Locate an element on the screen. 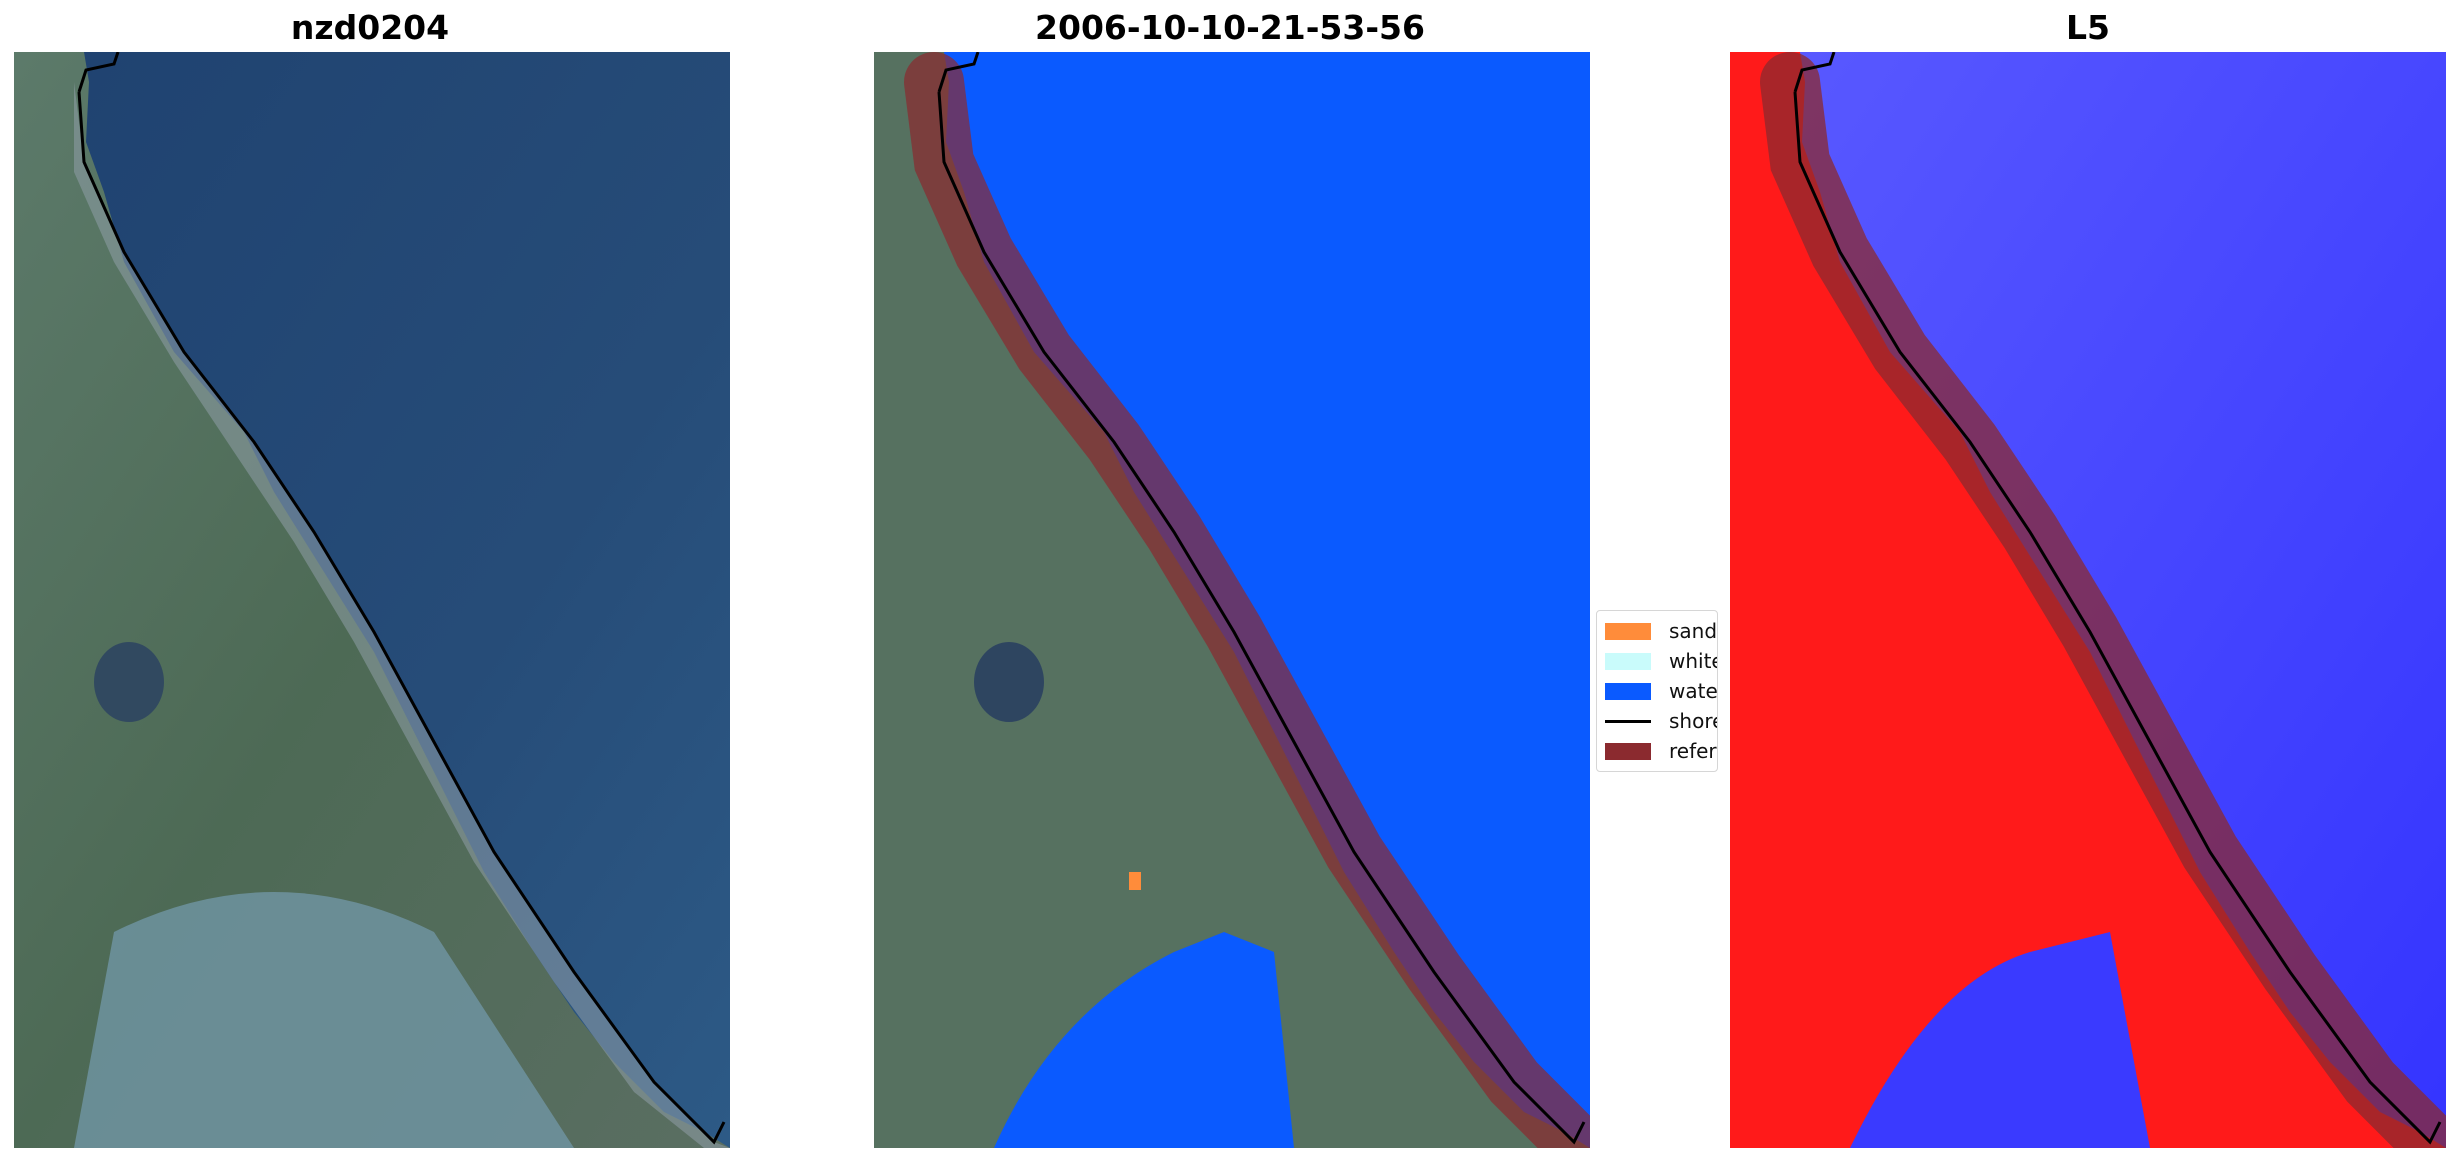  sand-swatch is located at coordinates (1628, 631).